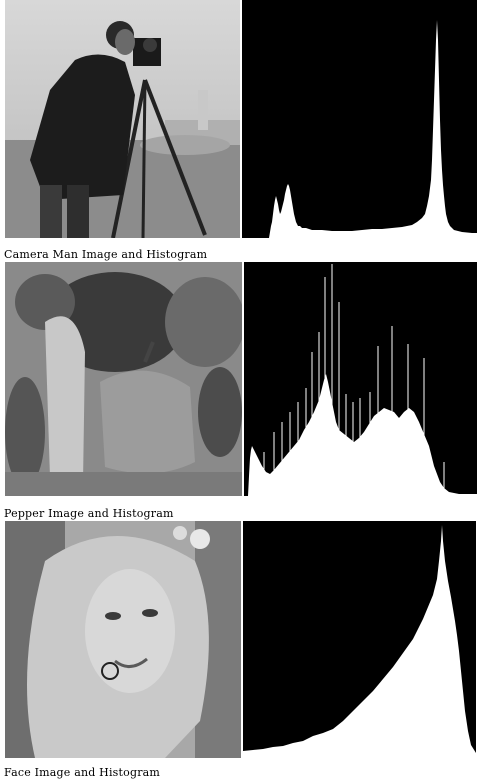  Describe the element at coordinates (359, 638) in the screenshot. I see `face-histogram` at that location.